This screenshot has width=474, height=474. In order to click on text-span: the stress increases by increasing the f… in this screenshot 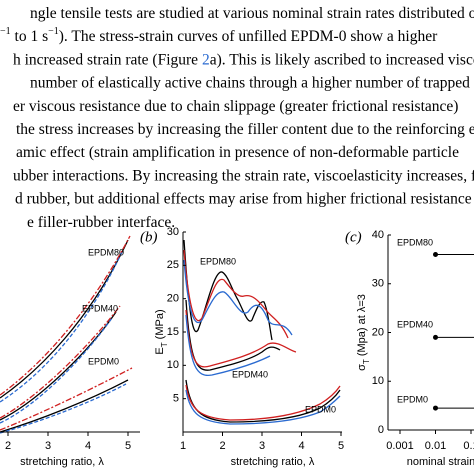, I will do `click(245, 129)`.